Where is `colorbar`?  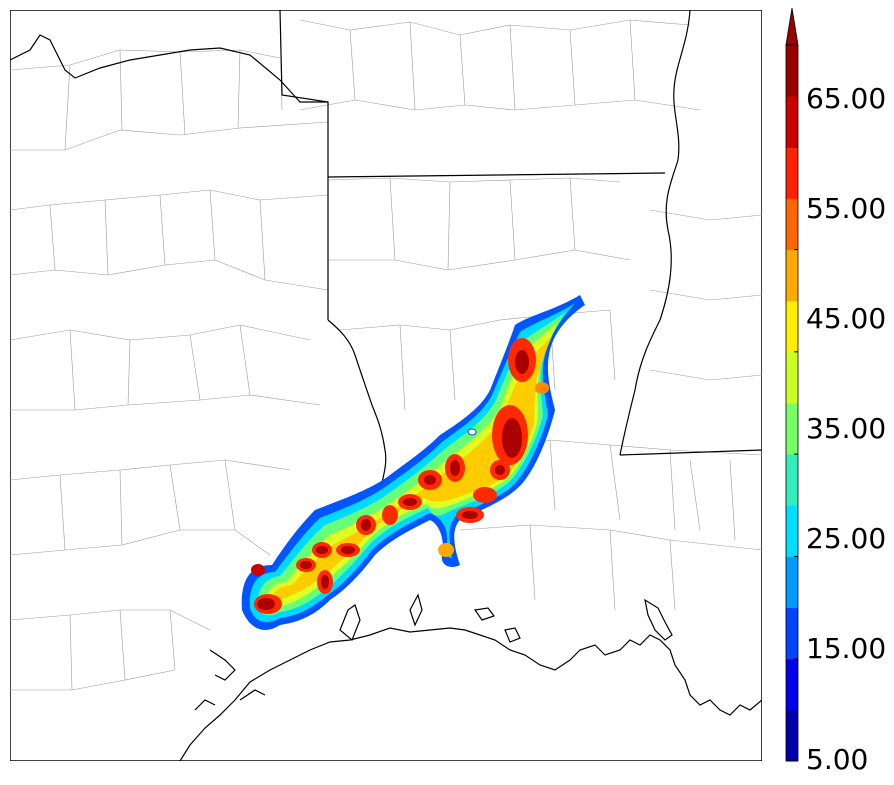 colorbar is located at coordinates (792, 385).